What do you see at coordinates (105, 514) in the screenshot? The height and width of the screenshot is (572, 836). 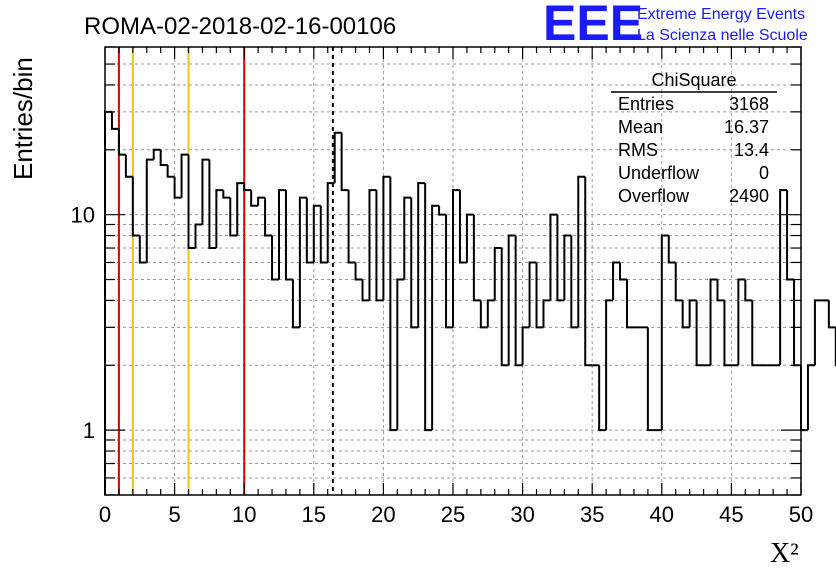 I see `x-tick-label: 0` at bounding box center [105, 514].